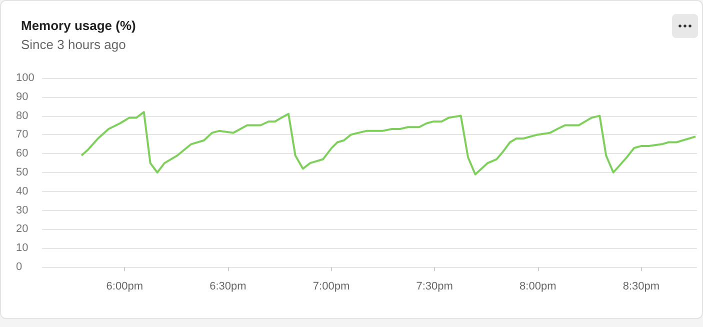 The width and height of the screenshot is (703, 327). Describe the element at coordinates (22, 229) in the screenshot. I see `y-tick-label: 20` at that location.